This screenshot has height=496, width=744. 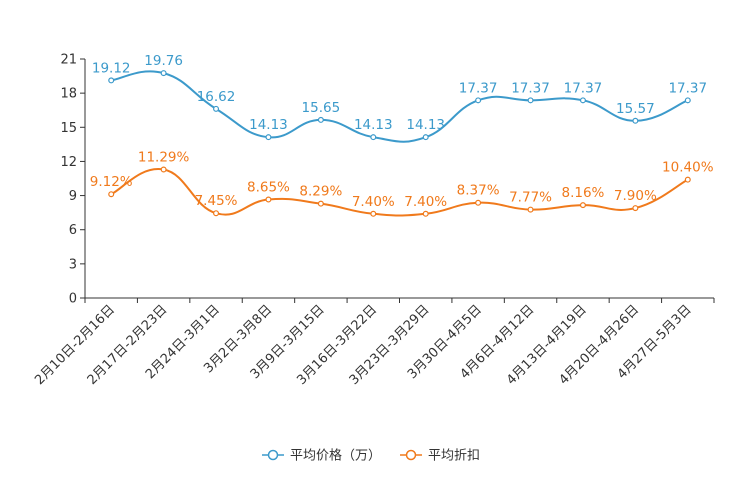 I want to click on legend-label: 平均折扣, so click(x=454, y=456).